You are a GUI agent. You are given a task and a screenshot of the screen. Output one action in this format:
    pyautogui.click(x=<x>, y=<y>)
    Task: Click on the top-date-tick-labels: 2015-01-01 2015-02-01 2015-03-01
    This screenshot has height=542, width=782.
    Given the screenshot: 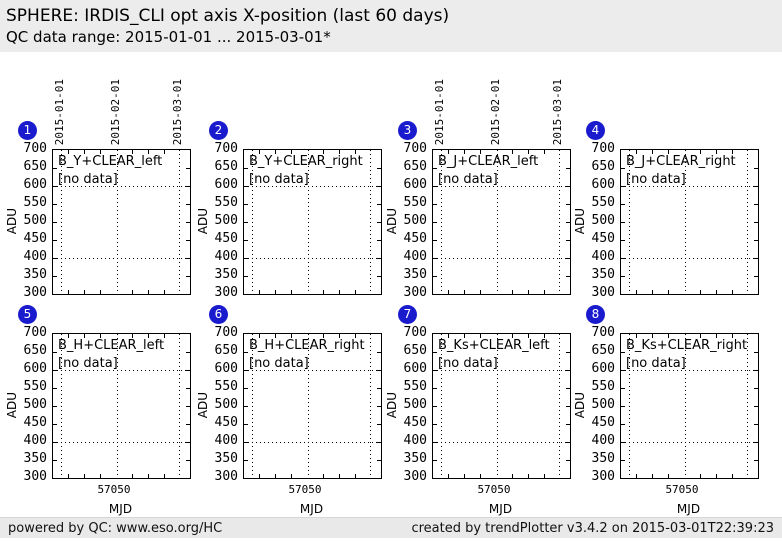 What is the action you would take?
    pyautogui.click(x=120, y=107)
    